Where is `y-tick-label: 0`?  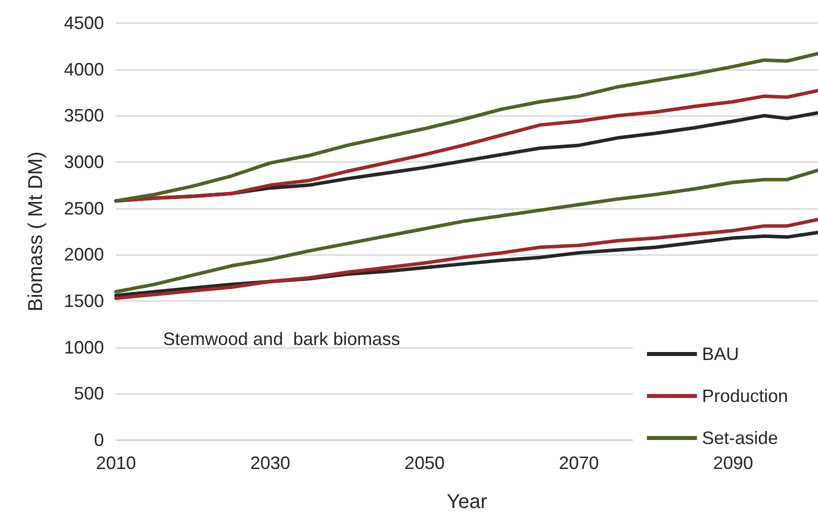 y-tick-label: 0 is located at coordinates (99, 440).